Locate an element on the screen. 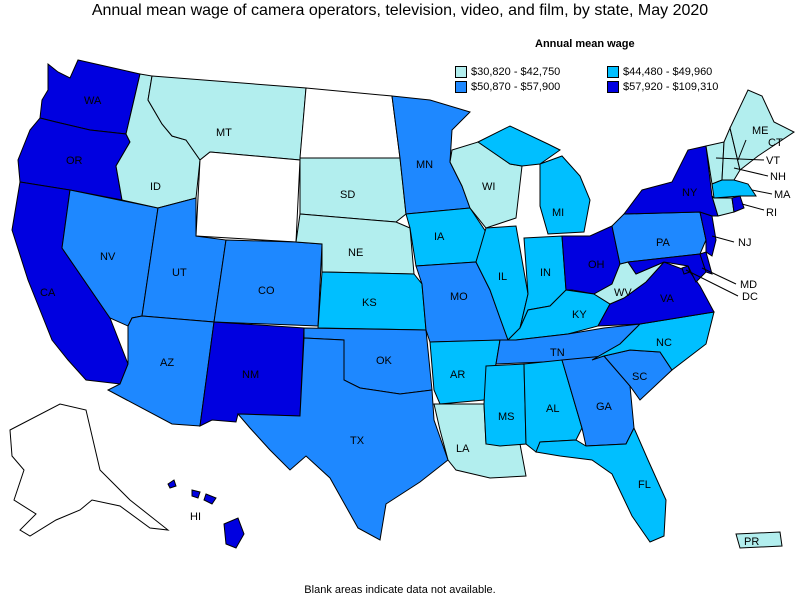  leader-md is located at coordinates (719, 276).